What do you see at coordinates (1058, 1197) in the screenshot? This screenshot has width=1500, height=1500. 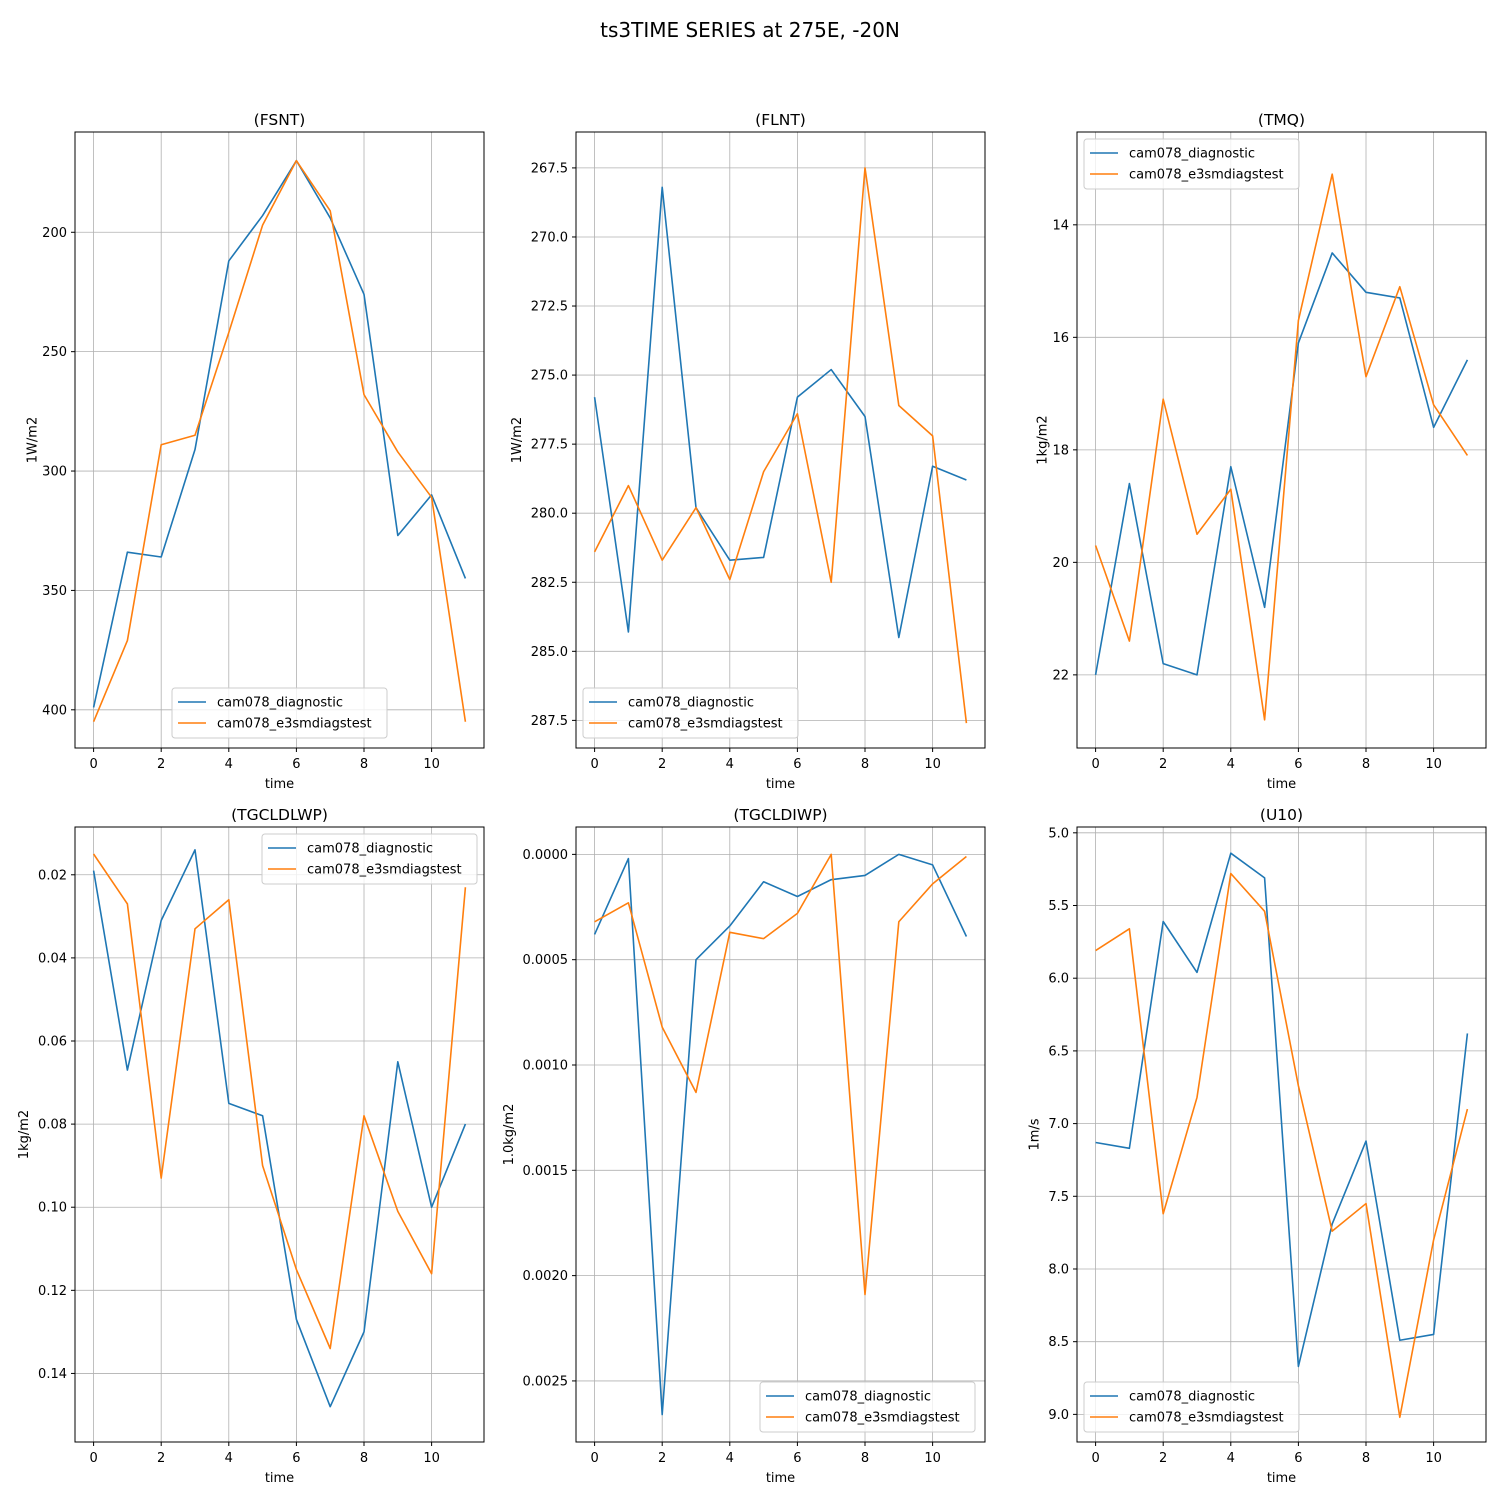 I see `y-tick-label: 7.5` at bounding box center [1058, 1197].